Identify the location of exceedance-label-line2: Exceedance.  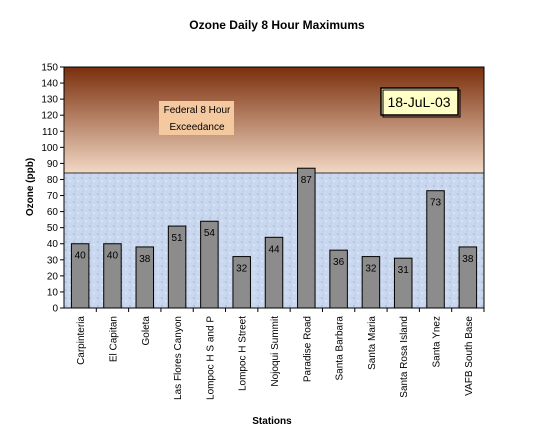
(196, 127).